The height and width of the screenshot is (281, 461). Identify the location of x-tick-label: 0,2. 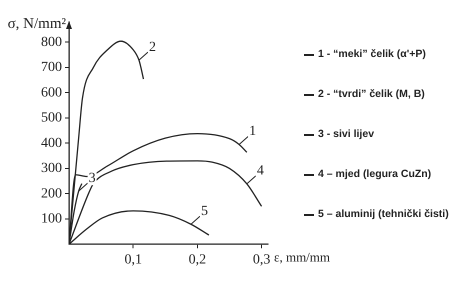
(197, 260).